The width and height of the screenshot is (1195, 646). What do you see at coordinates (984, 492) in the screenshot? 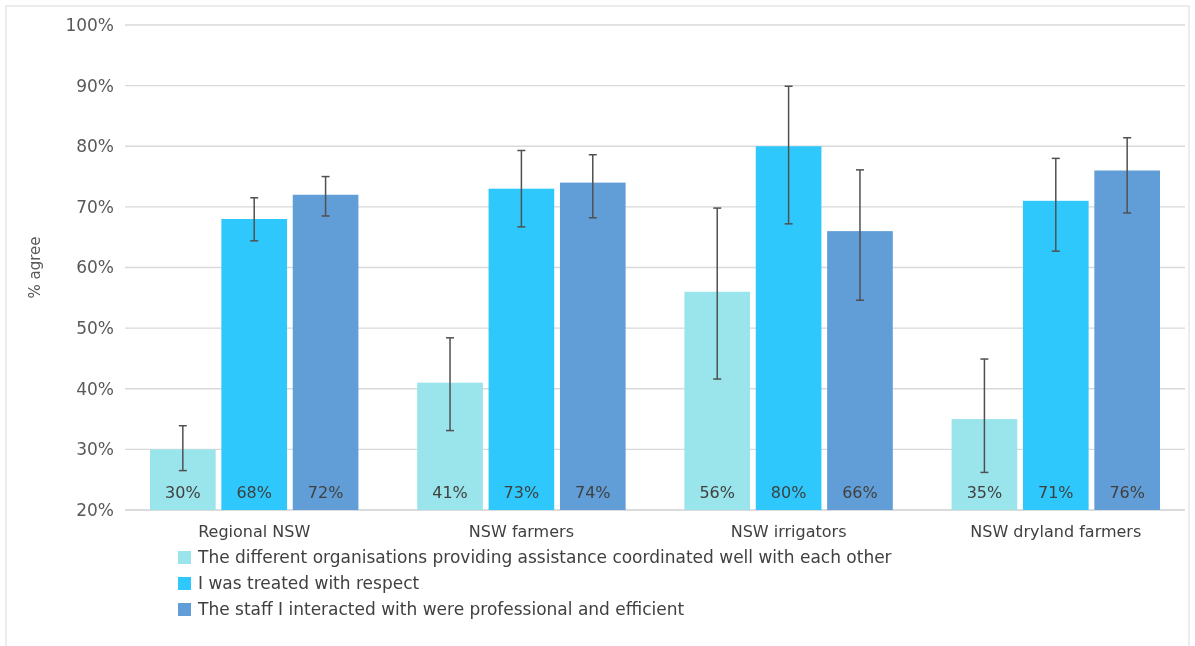
I see `data-label: 35%` at bounding box center [984, 492].